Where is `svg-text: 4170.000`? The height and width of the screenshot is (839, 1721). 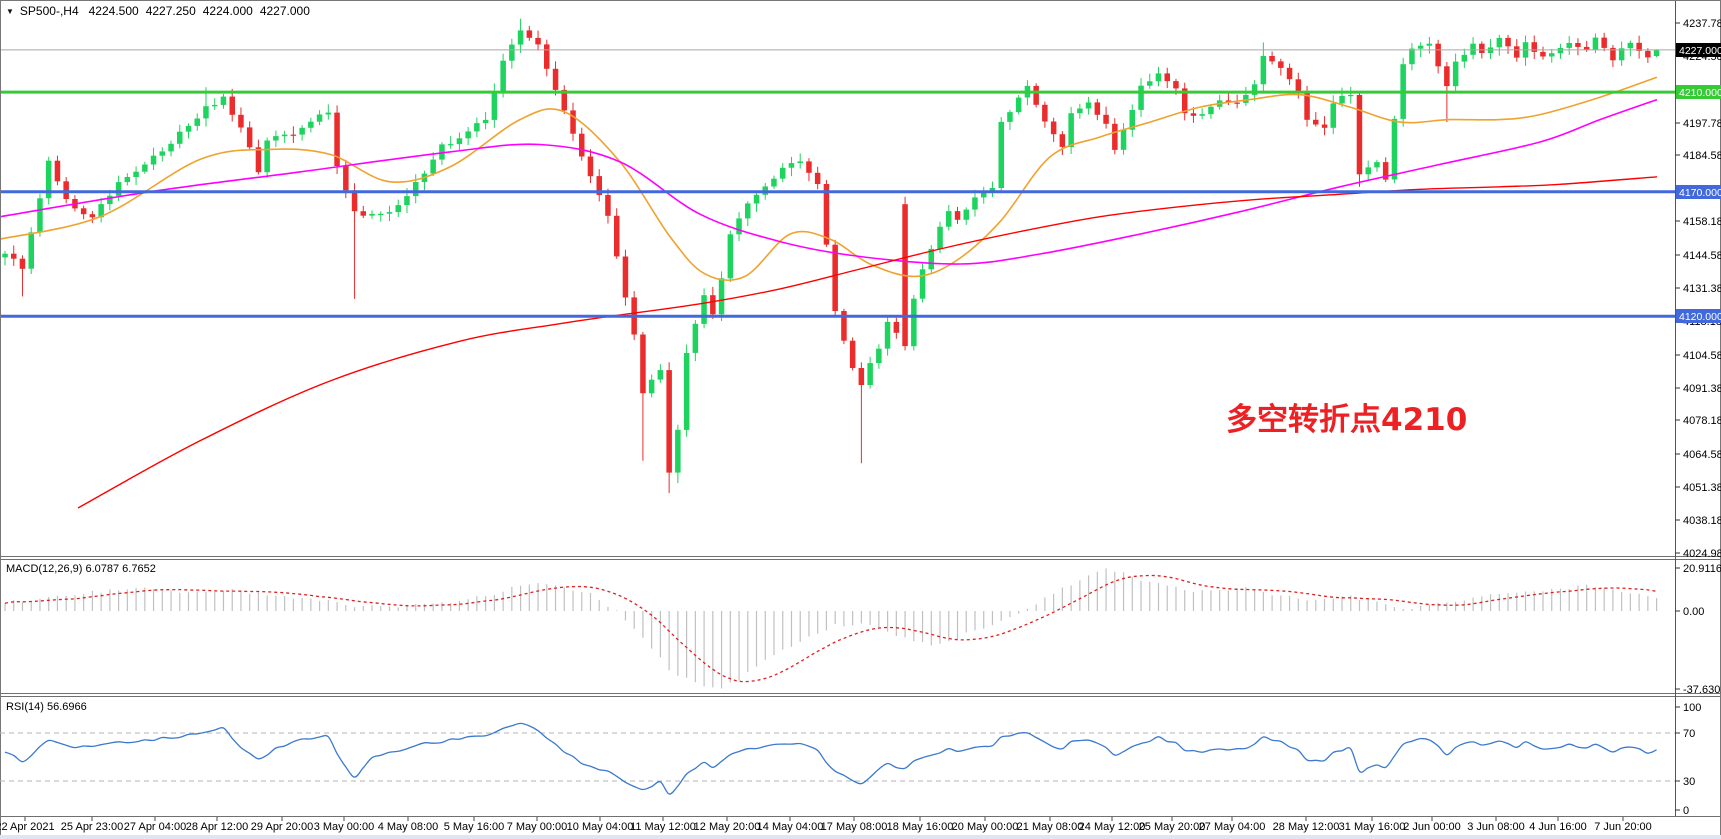
svg-text: 4170.000 is located at coordinates (1700, 193).